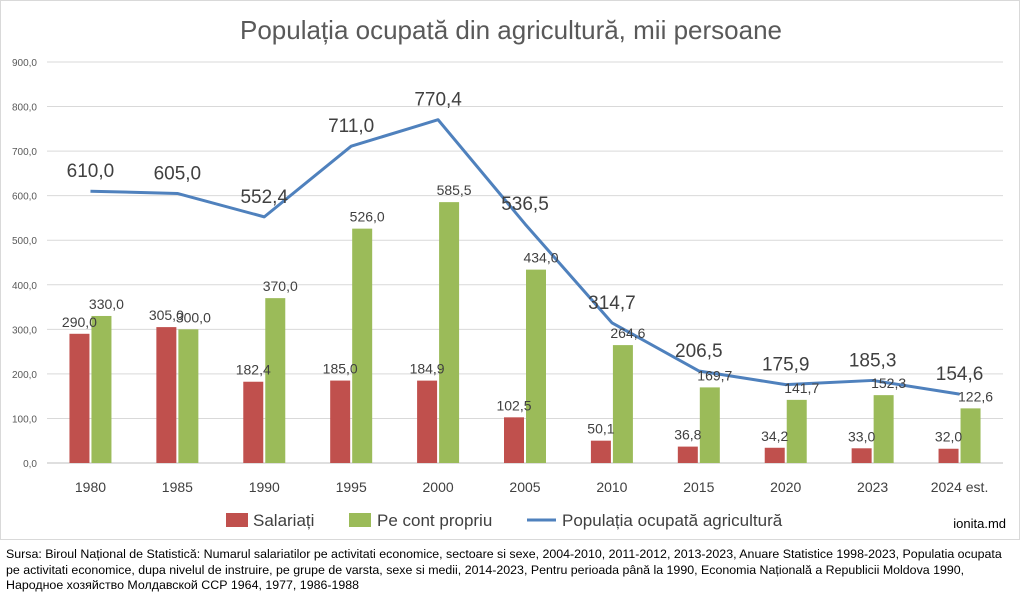  What do you see at coordinates (438, 100) in the screenshot?
I see `data-label-populatia: 770,4` at bounding box center [438, 100].